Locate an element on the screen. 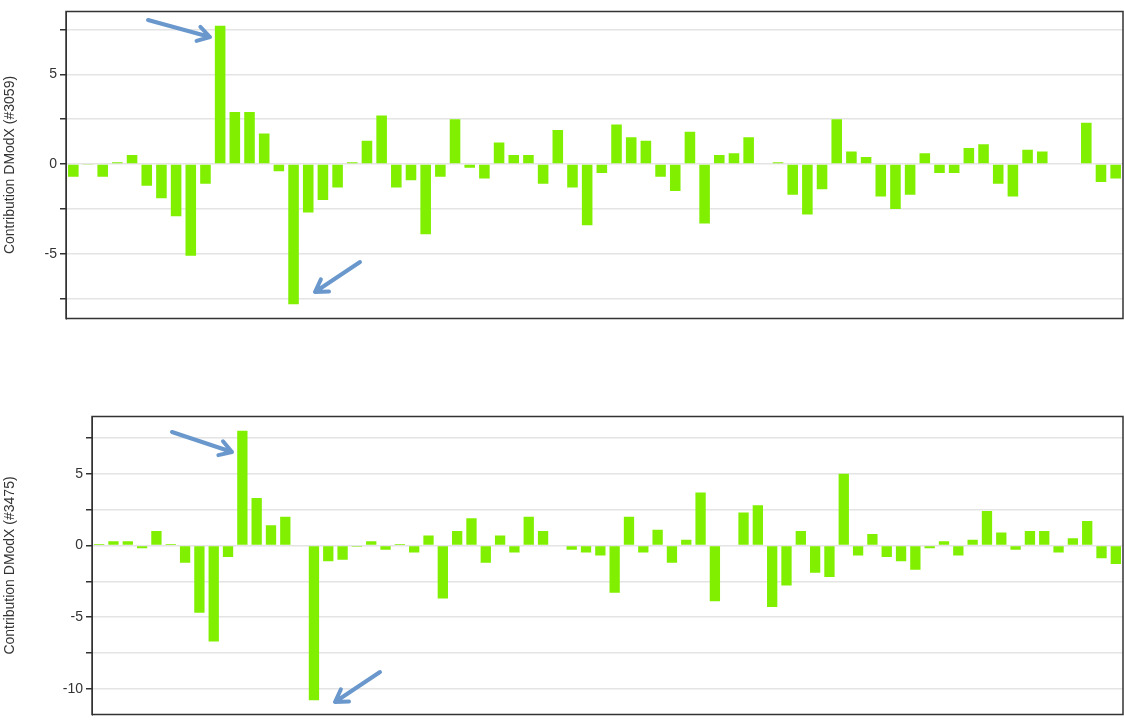  y-tick-label: 5 is located at coordinates (79, 472).